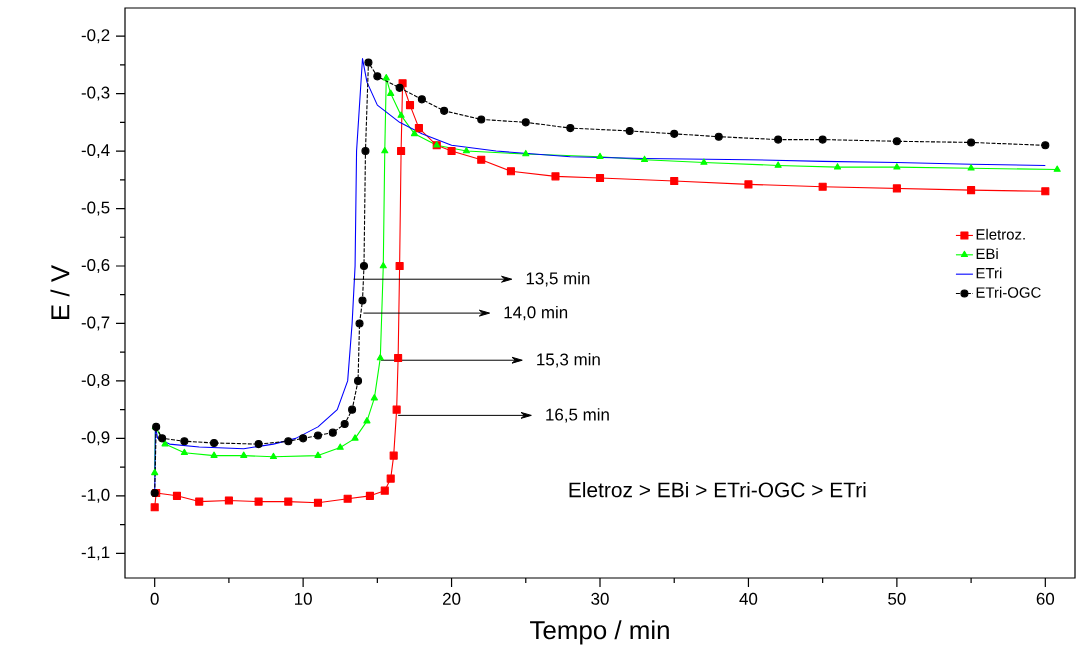 This screenshot has width=1081, height=650. What do you see at coordinates (536, 313) in the screenshot?
I see `annotation: 14,0 min` at bounding box center [536, 313].